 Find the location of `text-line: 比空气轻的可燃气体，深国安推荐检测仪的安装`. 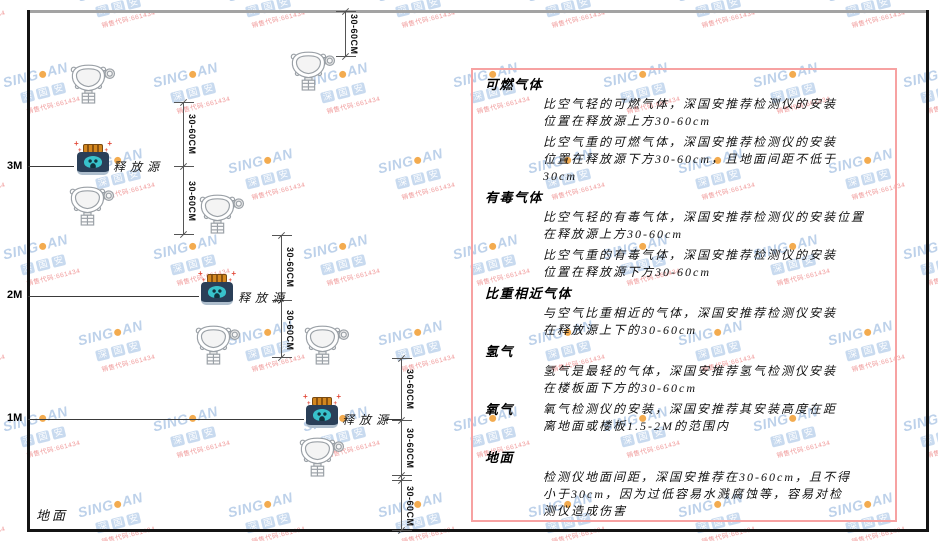

text-line: 比空气轻的可燃气体，深国安推荐检测仪的安装 is located at coordinates (690, 104).